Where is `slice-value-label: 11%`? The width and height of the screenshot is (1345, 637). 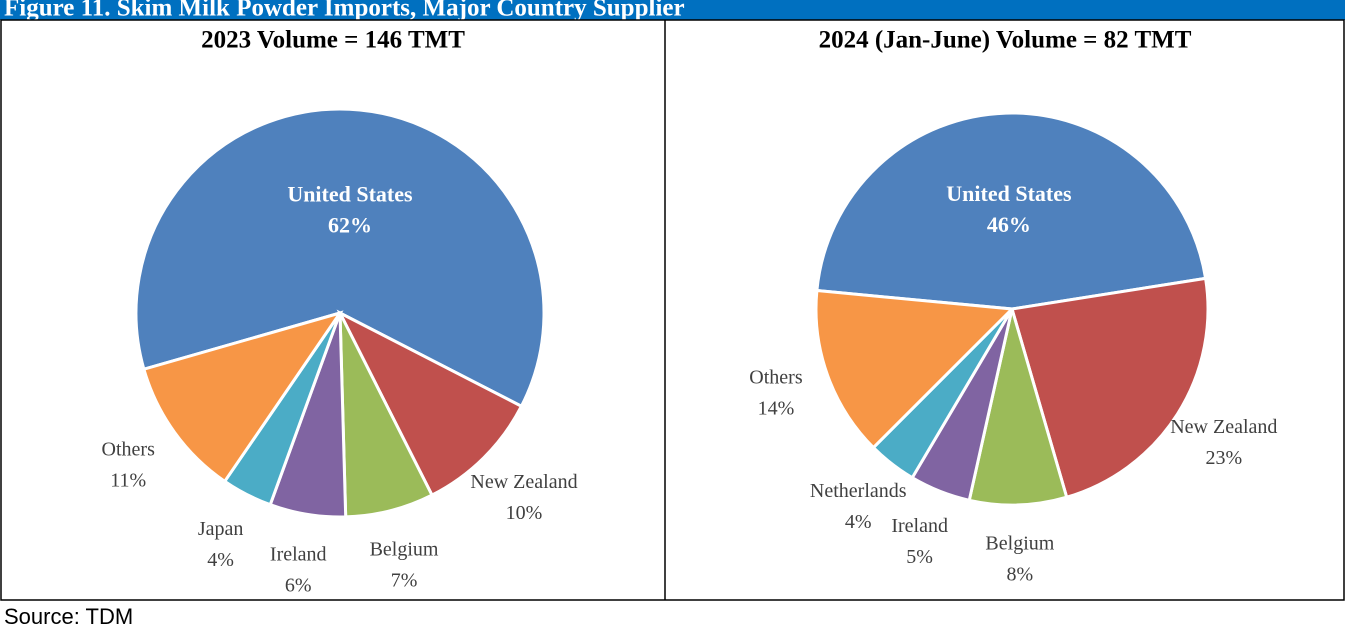
slice-value-label: 11% is located at coordinates (128, 480).